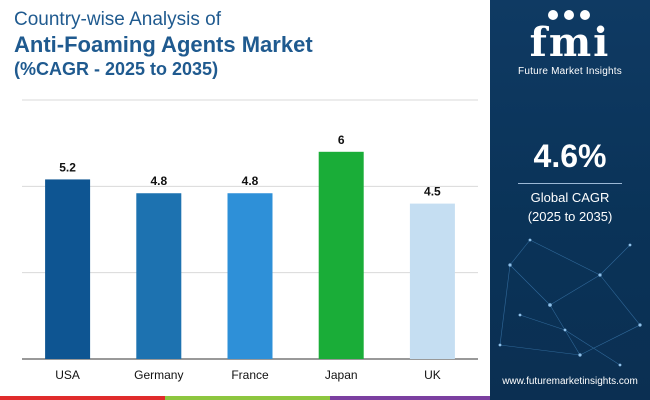 This screenshot has width=650, height=400. I want to click on logo-icons, so click(570, 15).